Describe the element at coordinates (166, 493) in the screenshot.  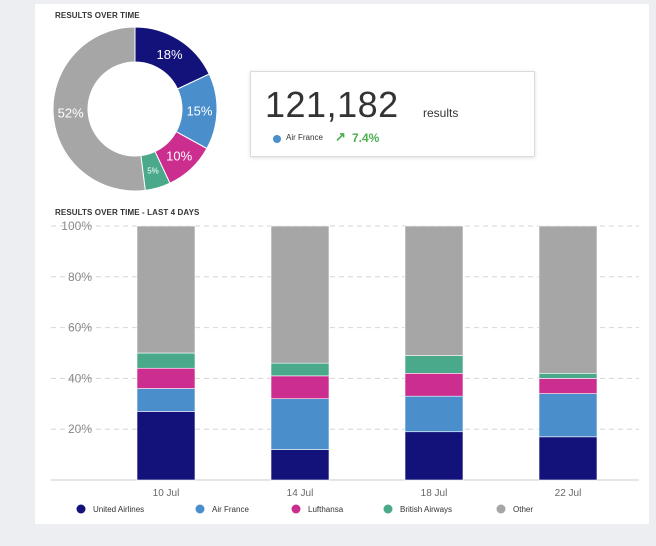
I see `x-tick-label: 10 Jul` at that location.